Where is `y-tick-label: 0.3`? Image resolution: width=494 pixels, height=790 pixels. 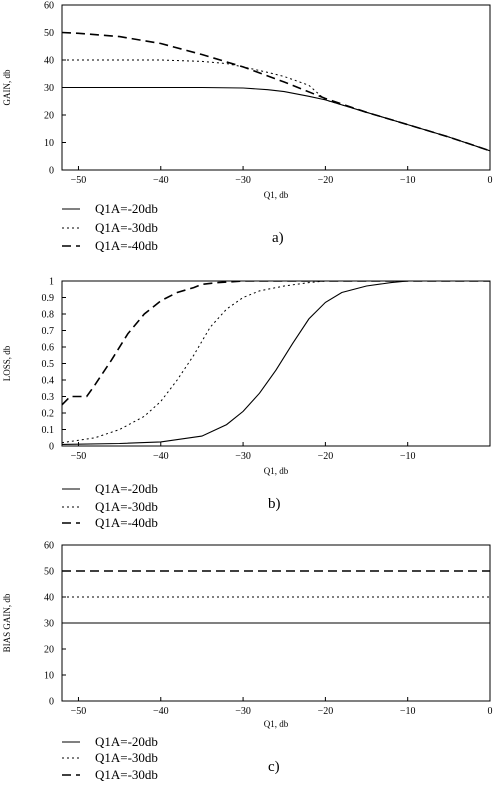
y-tick-label: 0.3 is located at coordinates (48, 397).